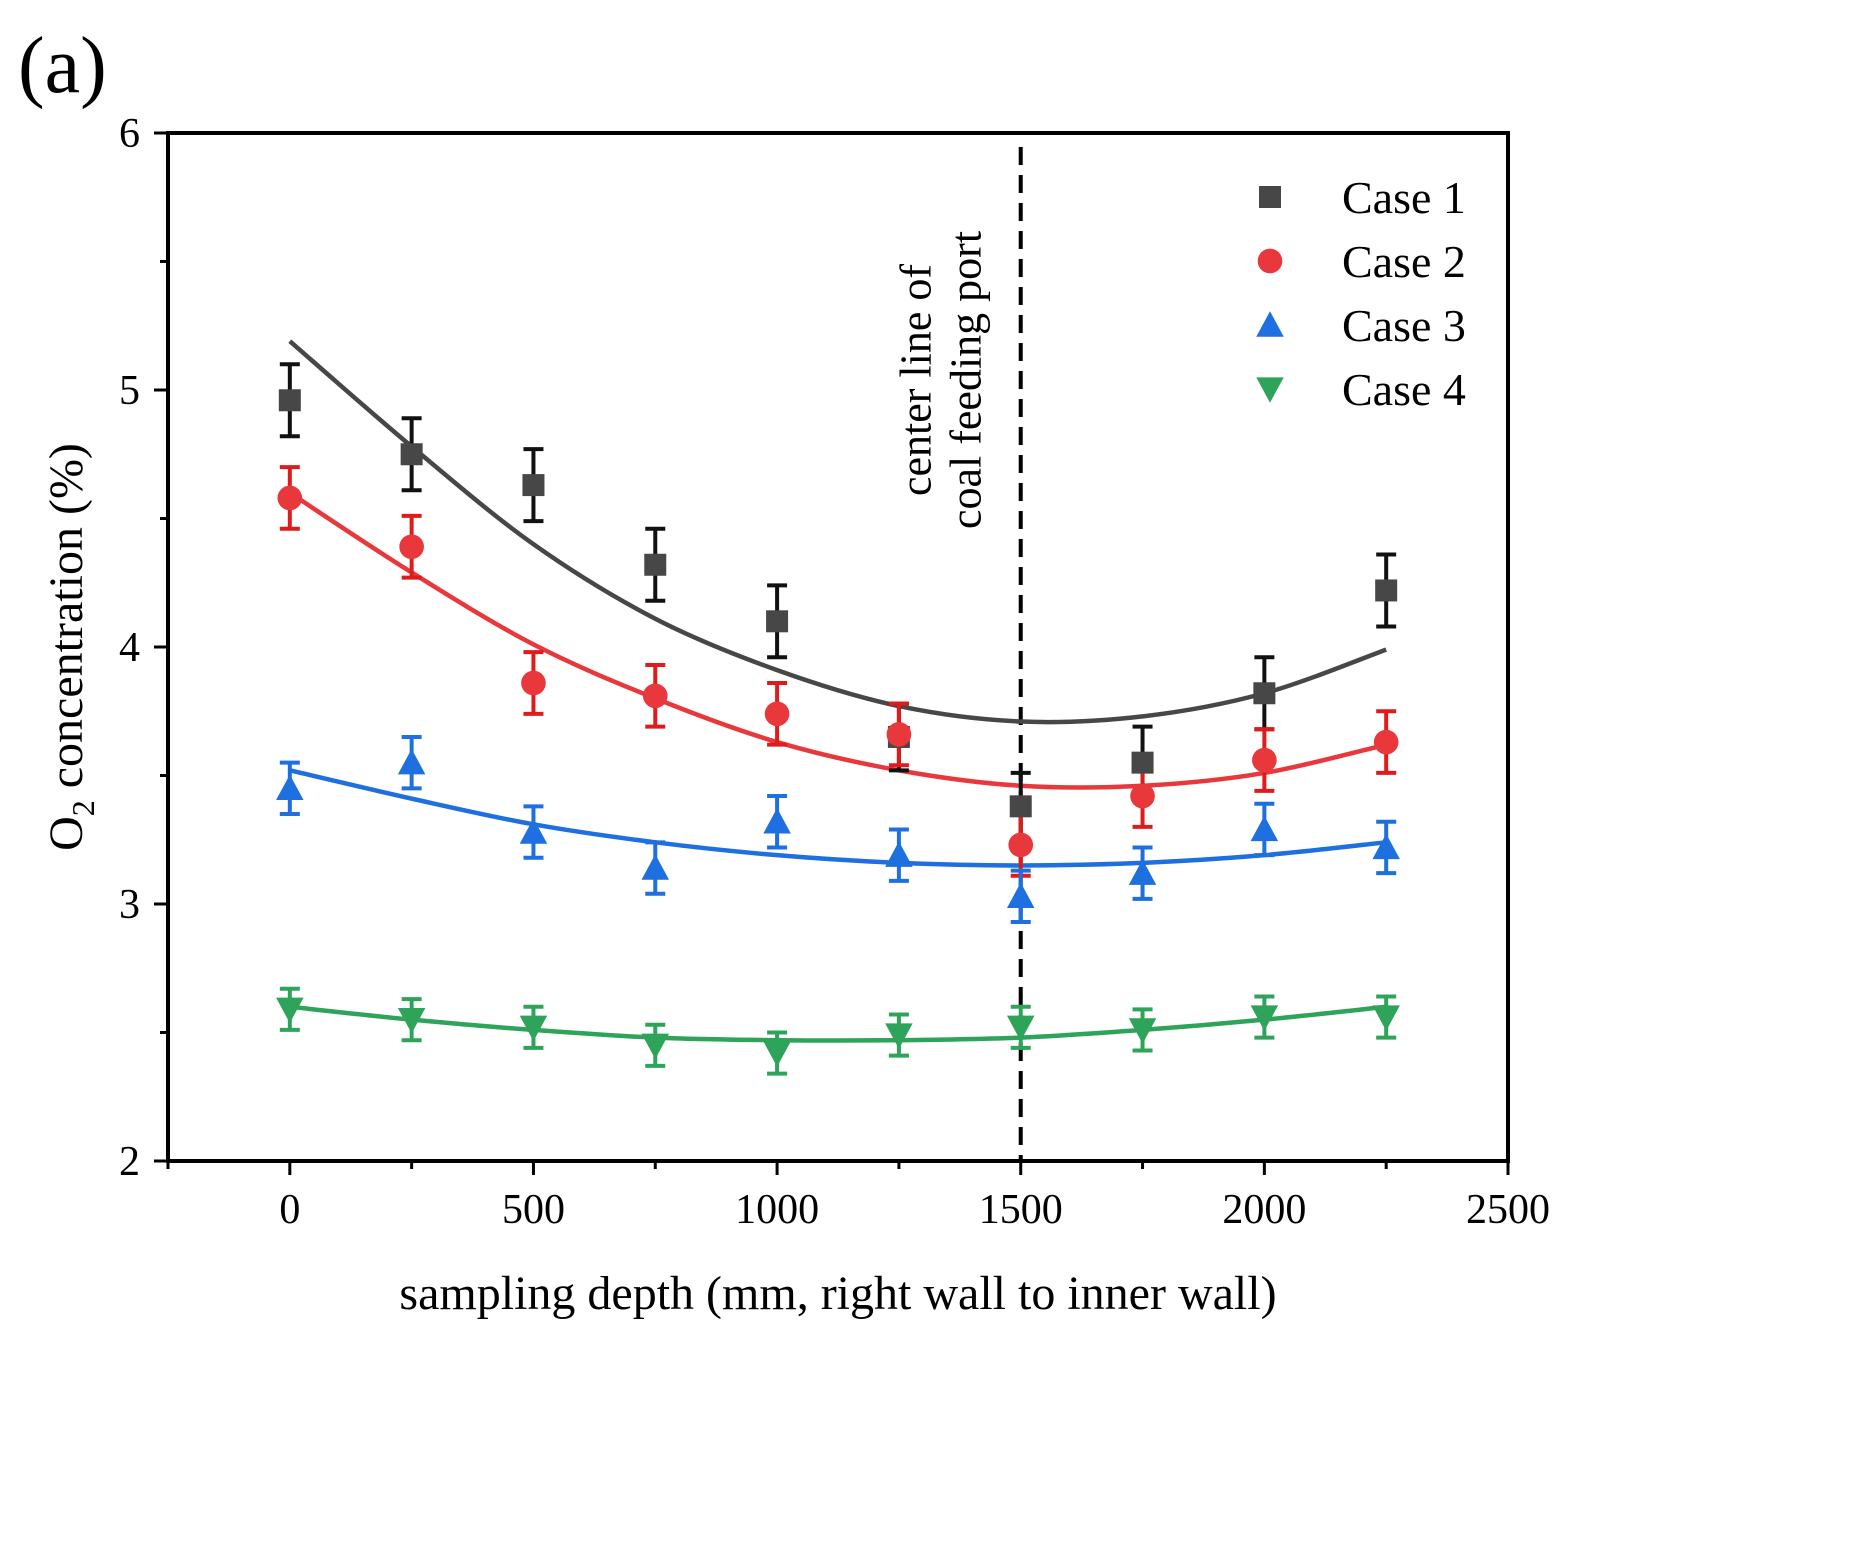 Image resolution: width=1854 pixels, height=1565 pixels. I want to click on legend: Case 1 Case 2 Case 3 Case 4, so click(1361, 293).